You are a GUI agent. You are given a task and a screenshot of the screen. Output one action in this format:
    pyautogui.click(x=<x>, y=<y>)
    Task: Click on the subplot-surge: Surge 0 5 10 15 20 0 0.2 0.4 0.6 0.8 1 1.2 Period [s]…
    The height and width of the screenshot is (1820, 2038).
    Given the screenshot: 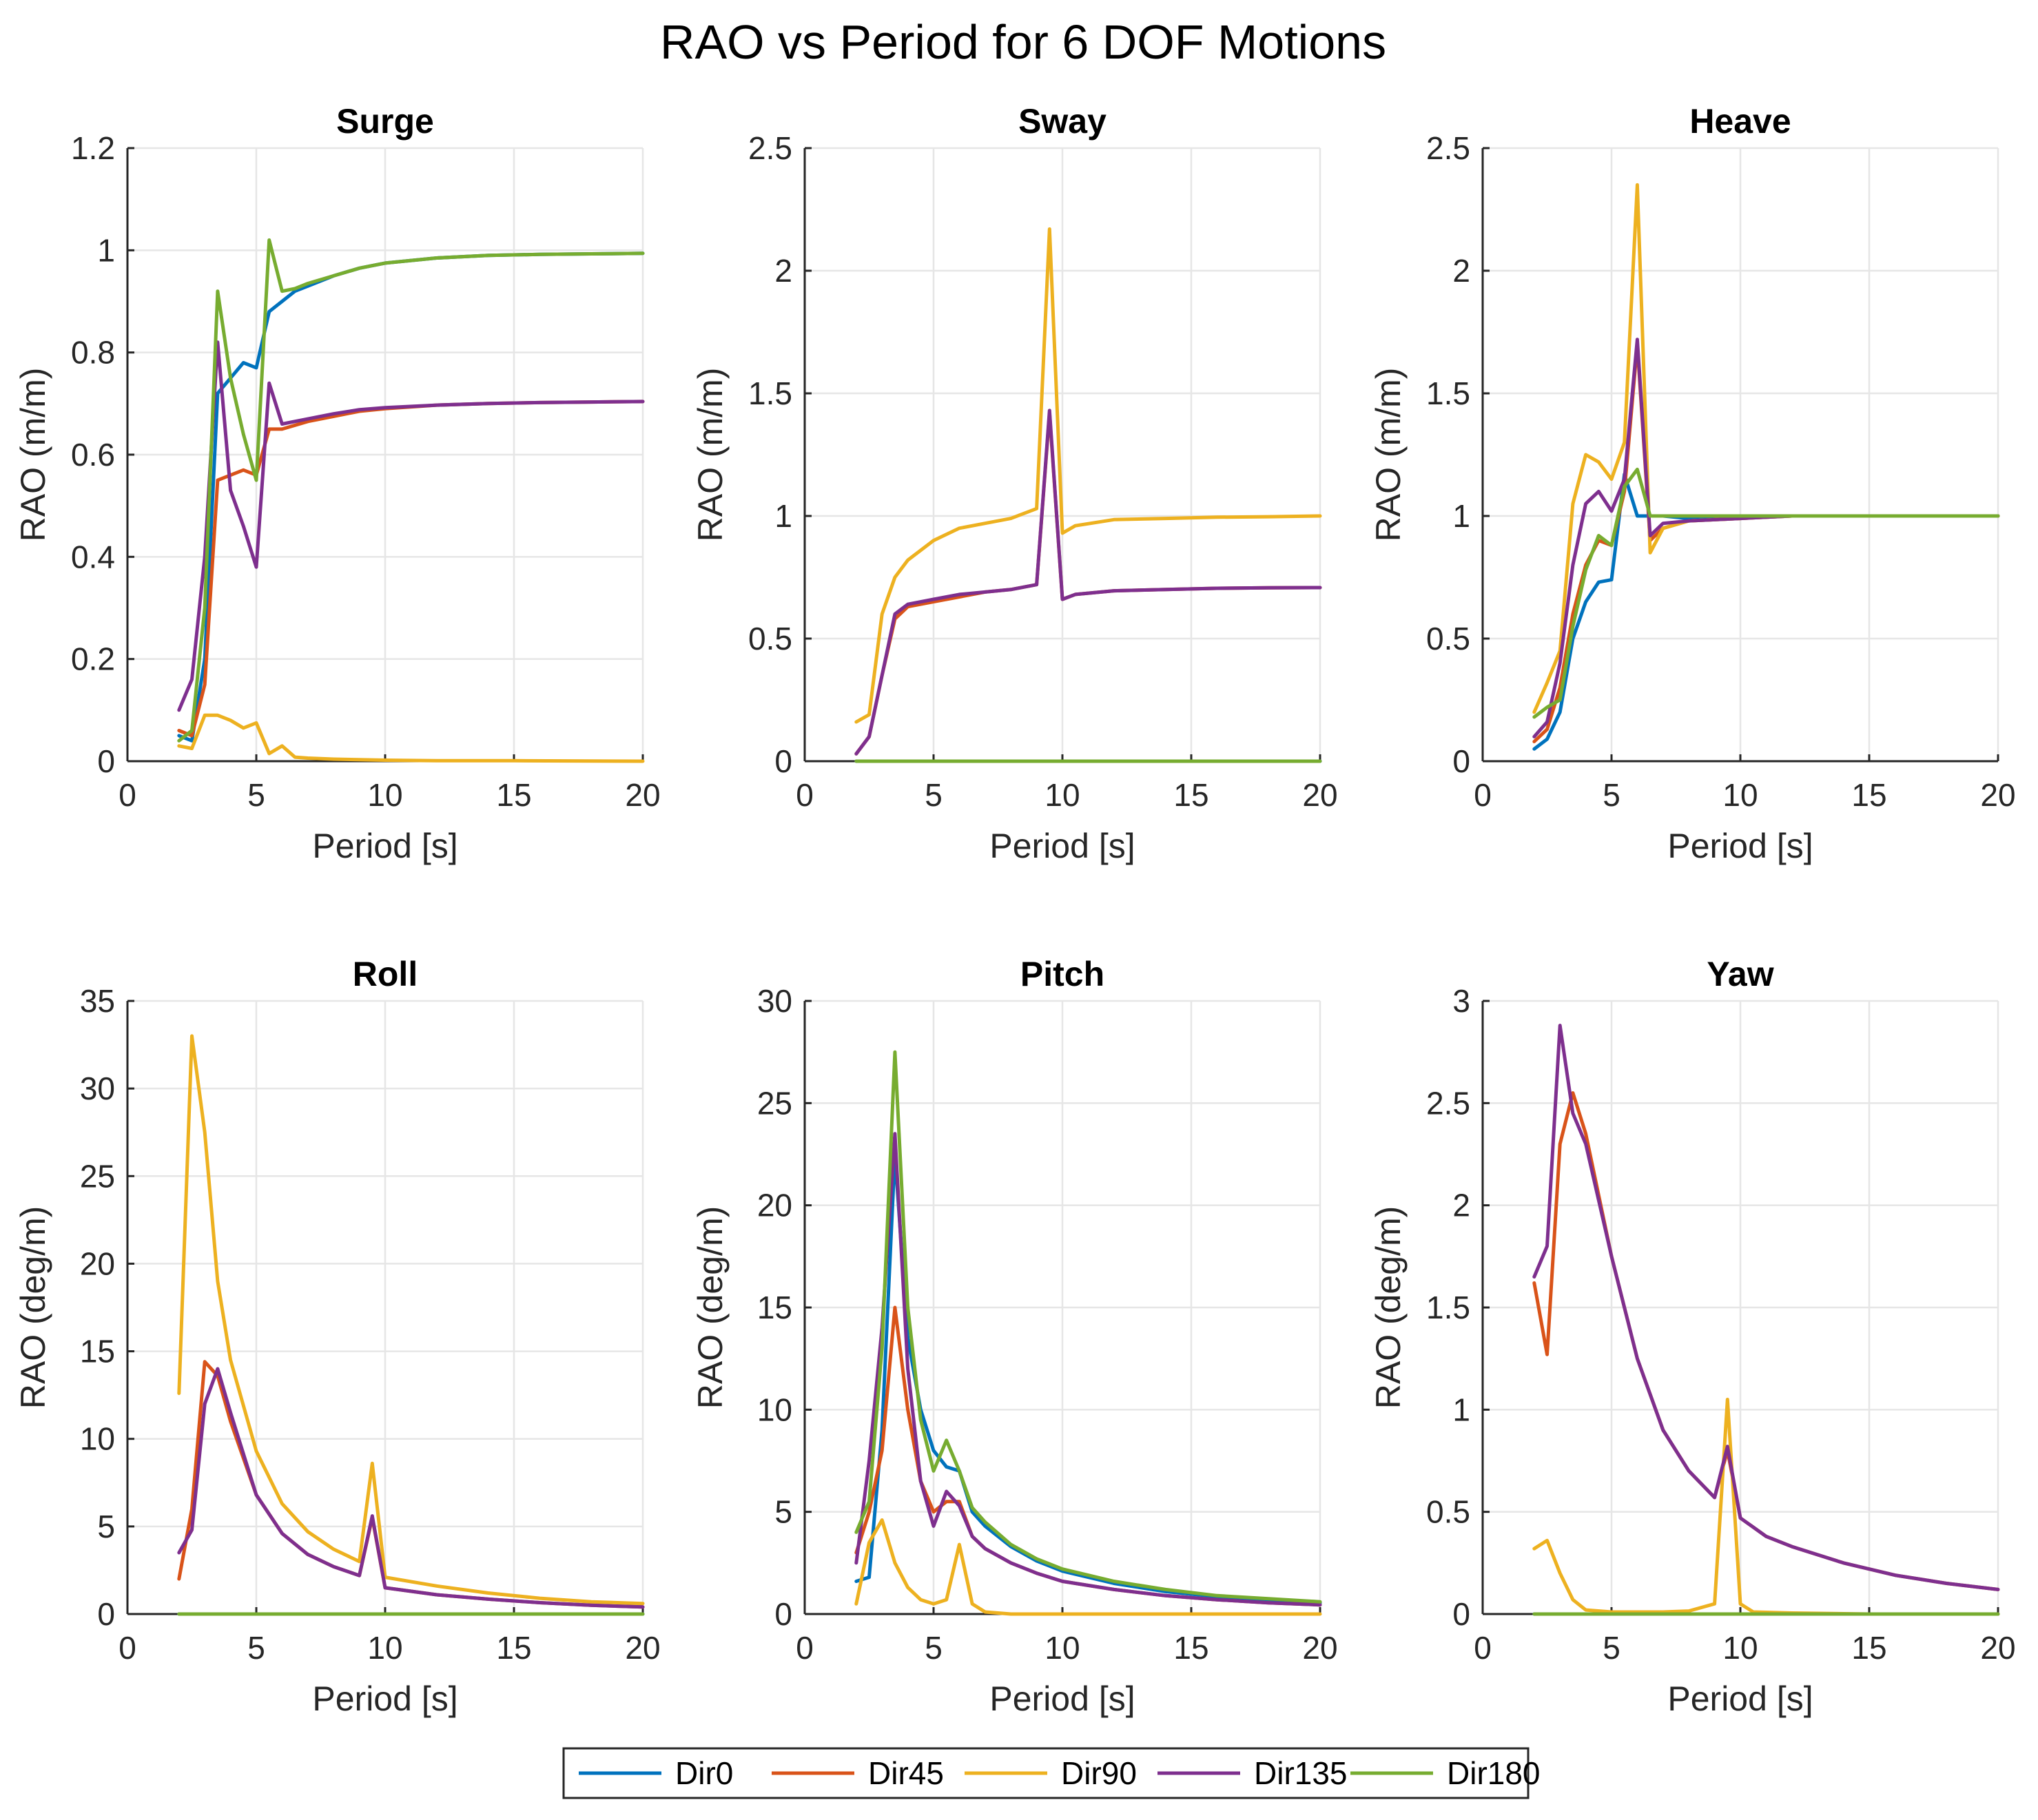 What is the action you would take?
    pyautogui.click(x=337, y=483)
    